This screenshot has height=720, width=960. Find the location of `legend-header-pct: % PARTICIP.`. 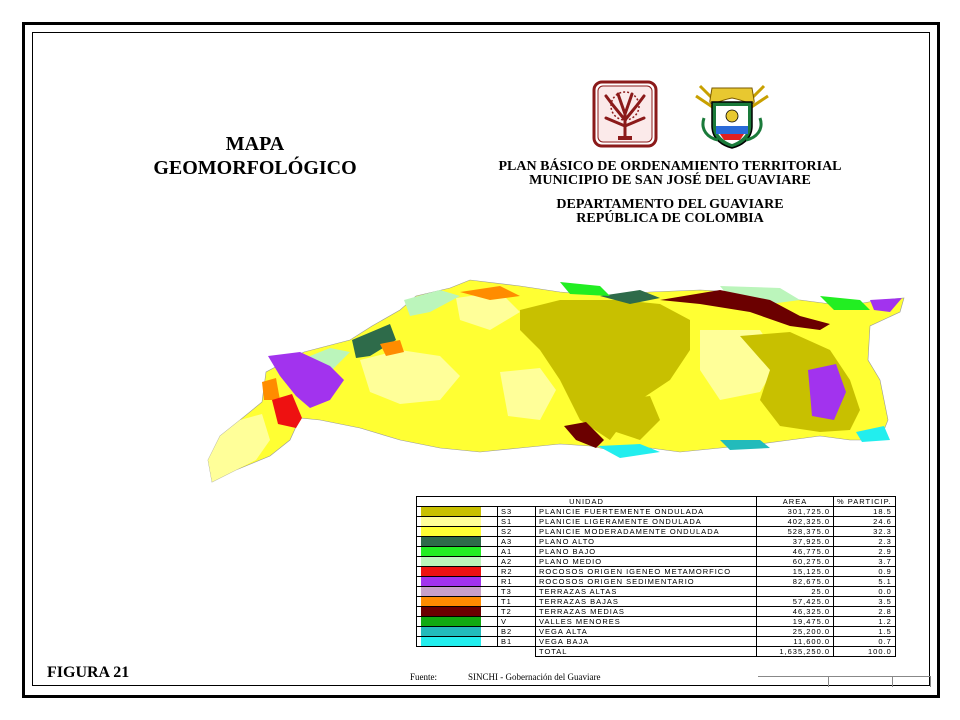

legend-header-pct: % PARTICIP. is located at coordinates (864, 501).